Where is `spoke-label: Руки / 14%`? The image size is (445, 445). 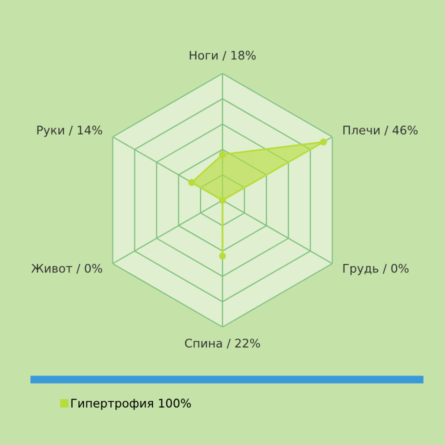
spoke-label: Руки / 14% is located at coordinates (69, 131).